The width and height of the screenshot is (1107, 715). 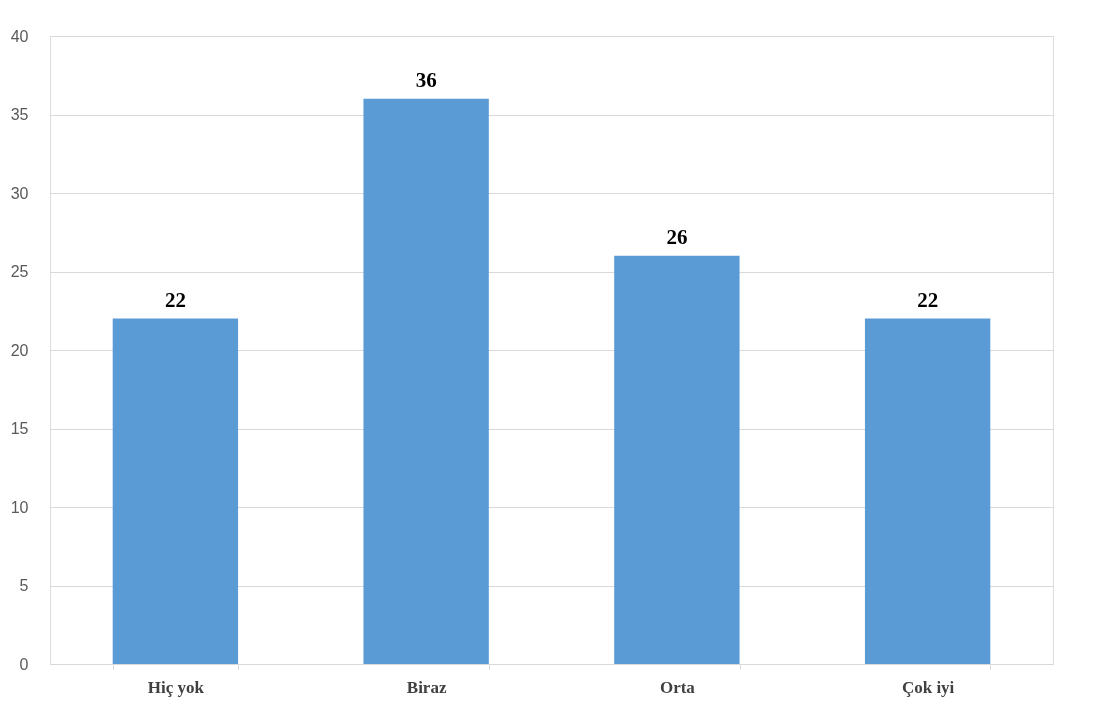 What do you see at coordinates (24, 664) in the screenshot?
I see `y-tick-label: 0` at bounding box center [24, 664].